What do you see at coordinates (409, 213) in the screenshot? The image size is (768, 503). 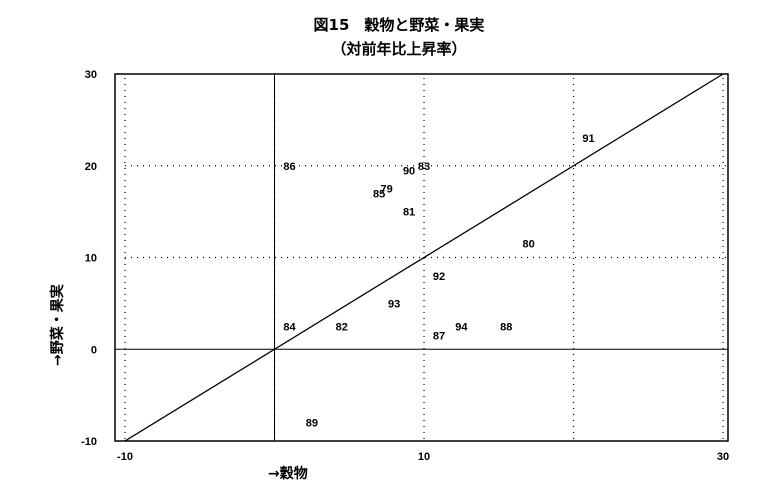 I see `data-point-label: 81` at bounding box center [409, 213].